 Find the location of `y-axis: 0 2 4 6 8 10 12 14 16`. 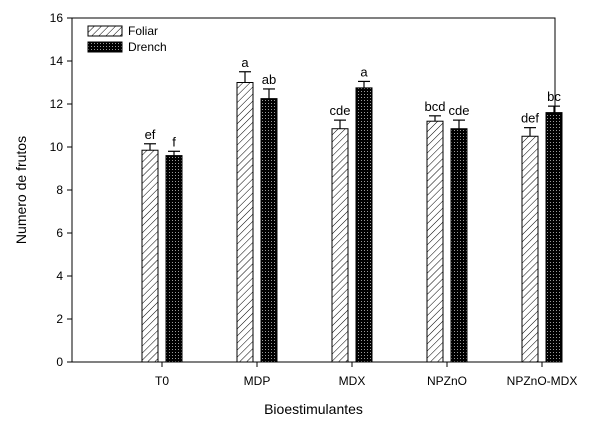

y-axis: 0 2 4 6 8 10 12 14 16 is located at coordinates (61, 190).